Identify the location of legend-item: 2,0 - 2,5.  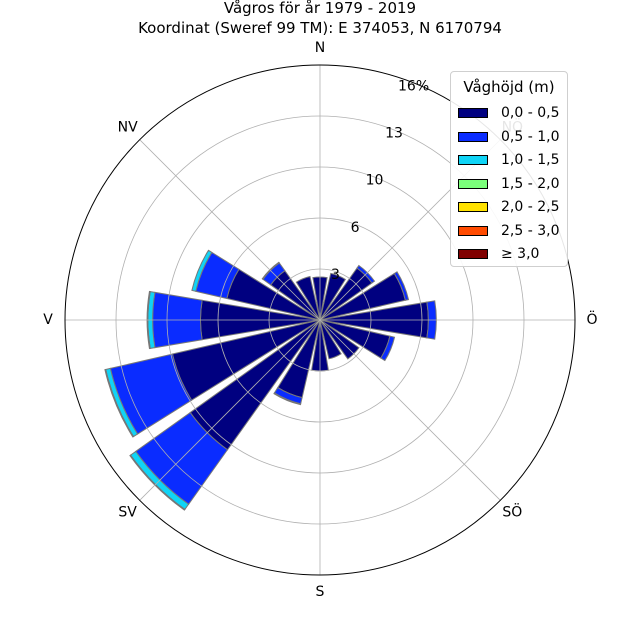
(508, 207).